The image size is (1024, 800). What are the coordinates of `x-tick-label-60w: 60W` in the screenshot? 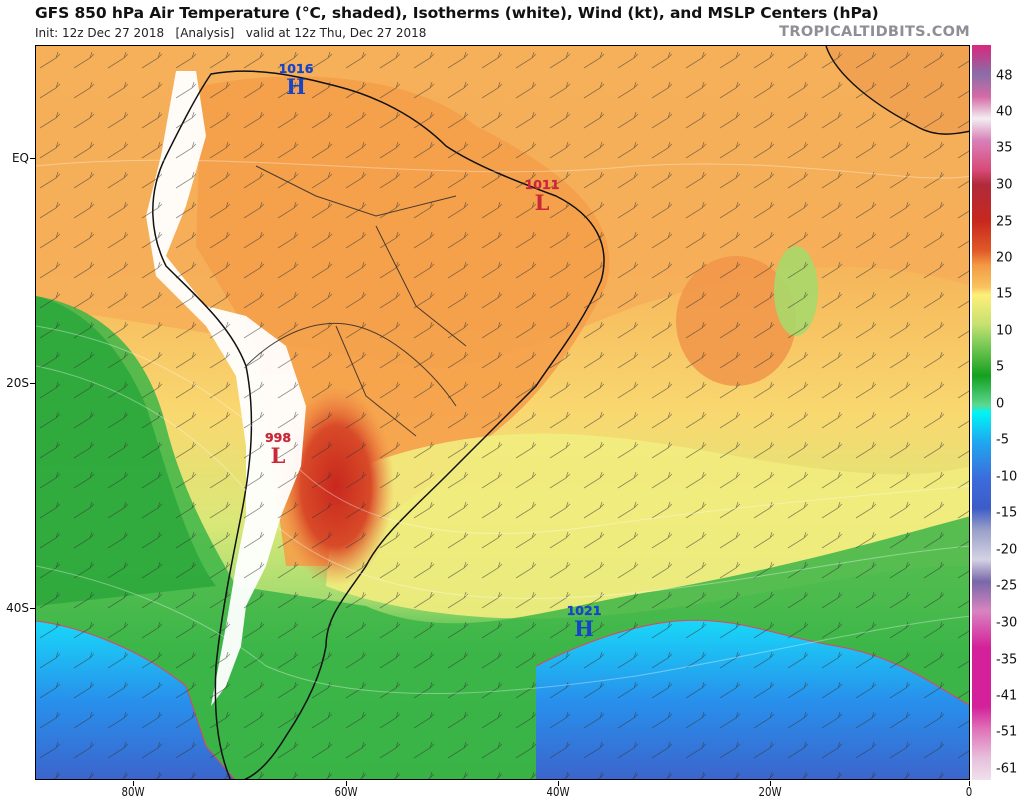 It's located at (346, 792).